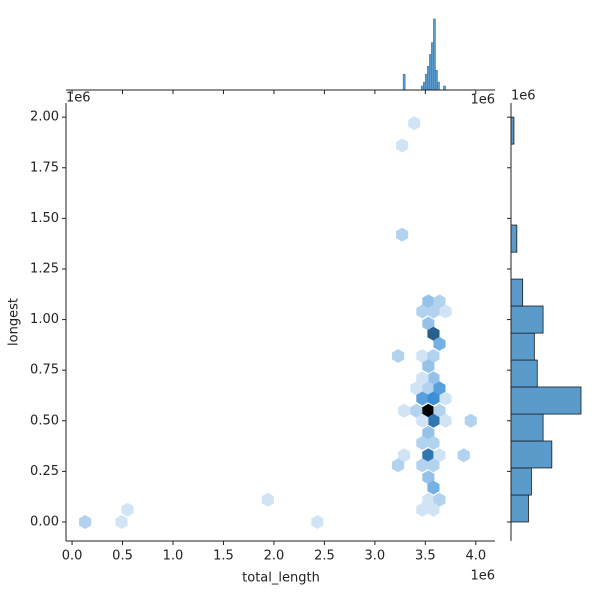 Image resolution: width=600 pixels, height=600 pixels. I want to click on x-tick-label: 3.0, so click(375, 556).